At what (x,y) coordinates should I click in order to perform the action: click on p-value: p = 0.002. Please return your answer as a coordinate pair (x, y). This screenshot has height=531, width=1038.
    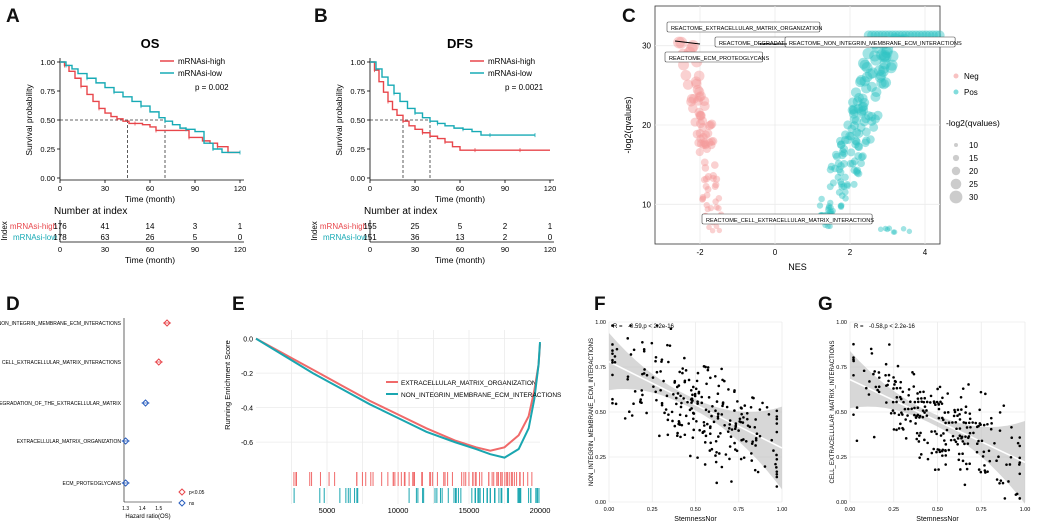
    Looking at the image, I should click on (212, 87).